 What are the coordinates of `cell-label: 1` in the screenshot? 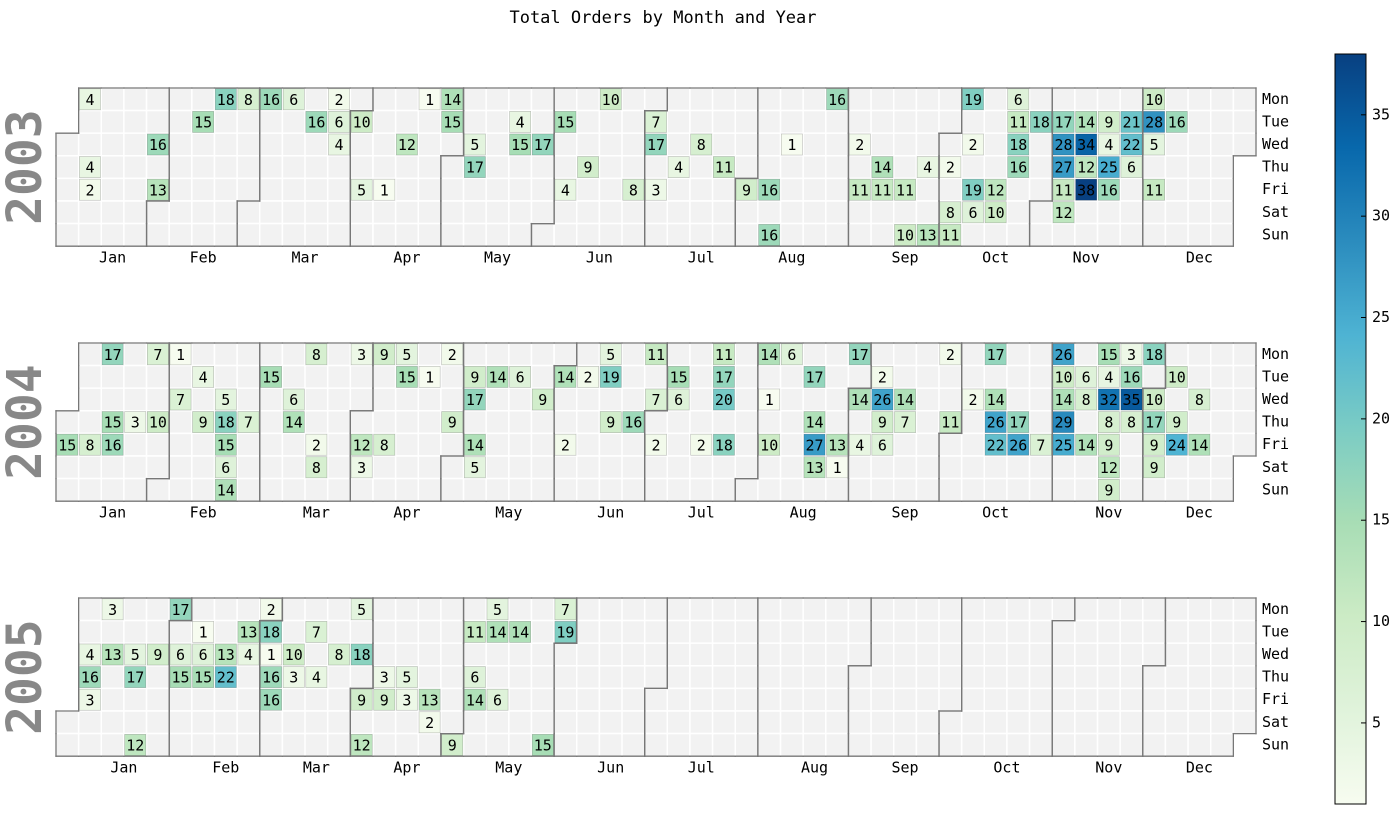 It's located at (837, 468).